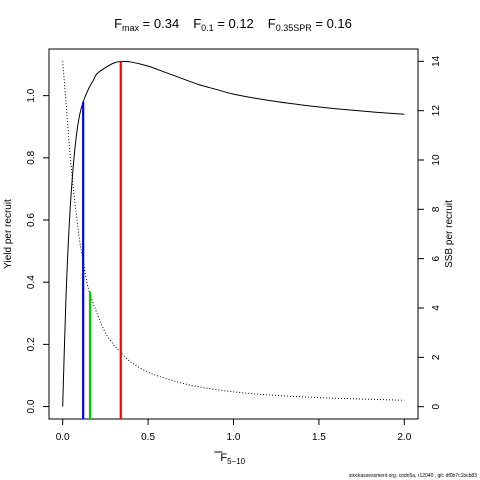 The image size is (480, 480). What do you see at coordinates (31, 282) in the screenshot?
I see `y-left-tick-label: 0.4` at bounding box center [31, 282].